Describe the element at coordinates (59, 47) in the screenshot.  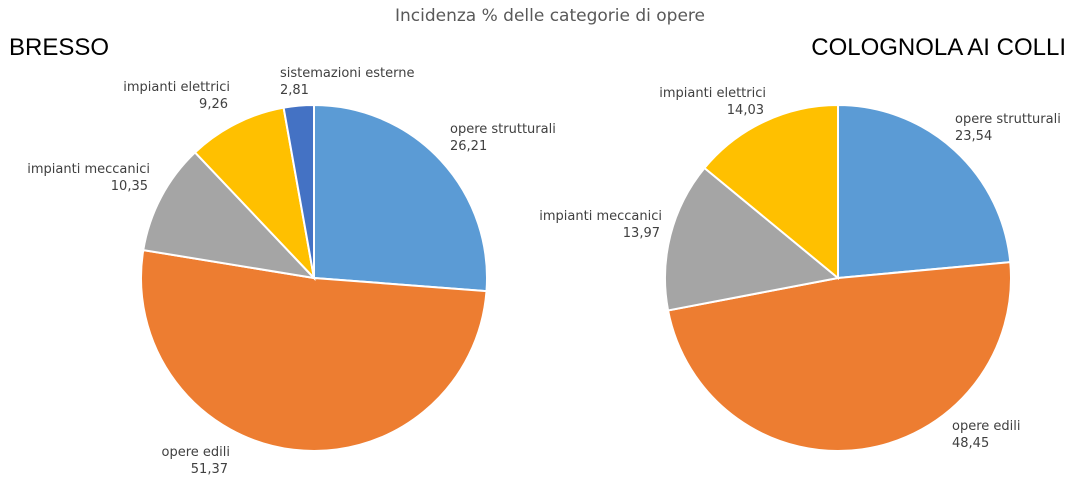
I see `pie-title-bresso: BRESSO` at that location.